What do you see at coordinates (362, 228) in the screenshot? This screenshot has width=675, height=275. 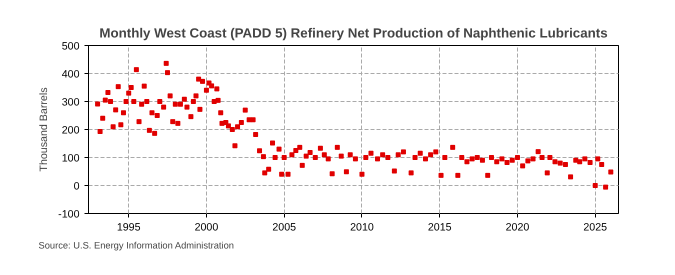 I see `x-tick-label: 2010` at bounding box center [362, 228].